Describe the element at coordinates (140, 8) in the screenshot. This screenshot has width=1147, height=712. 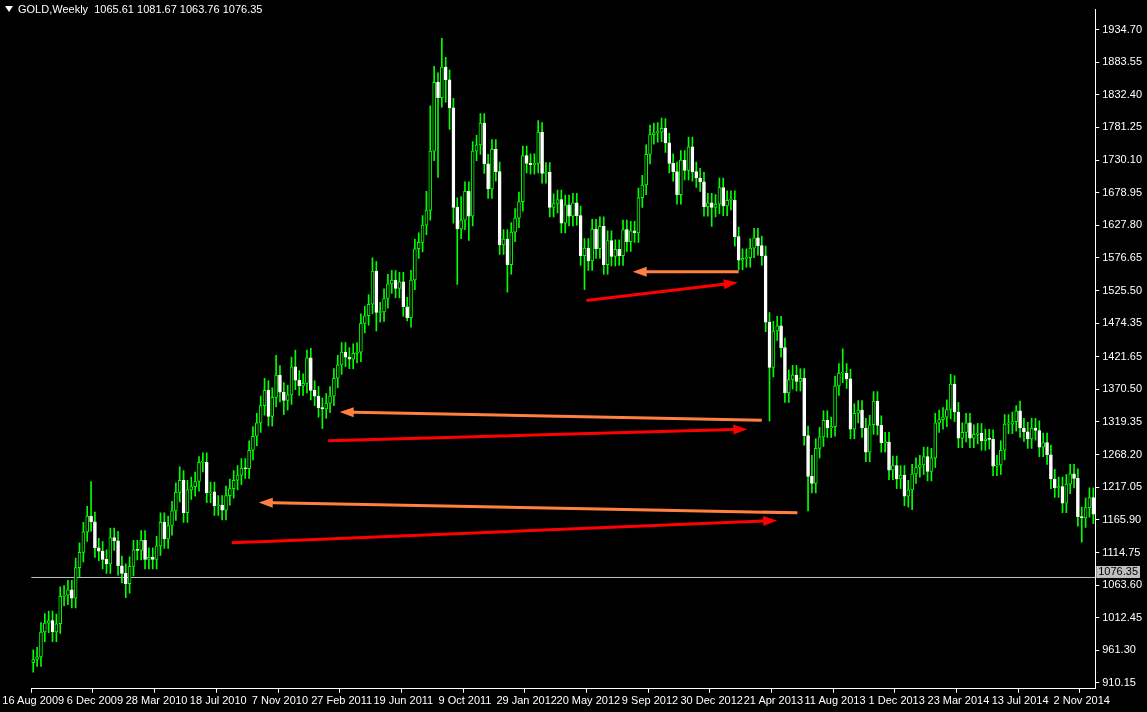
I see `chart-title: GOLD,Weekly 1065.61 1081.67 1063.76 1076.35` at that location.